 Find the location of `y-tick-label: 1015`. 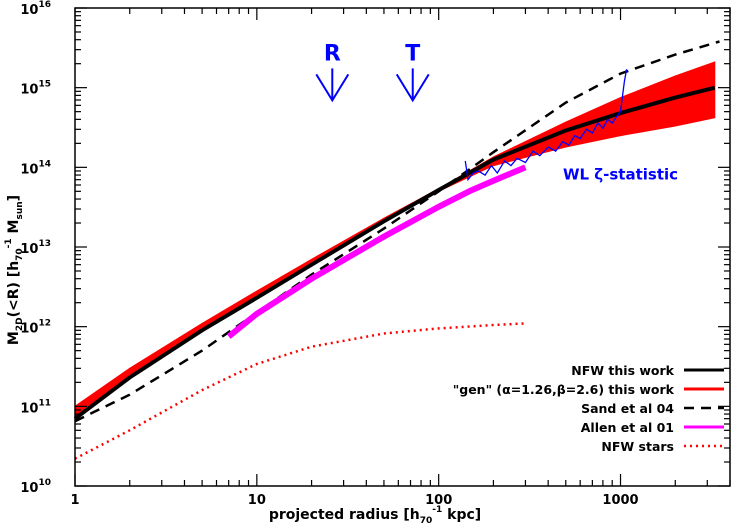

y-tick-label: 1015 is located at coordinates (35, 89).